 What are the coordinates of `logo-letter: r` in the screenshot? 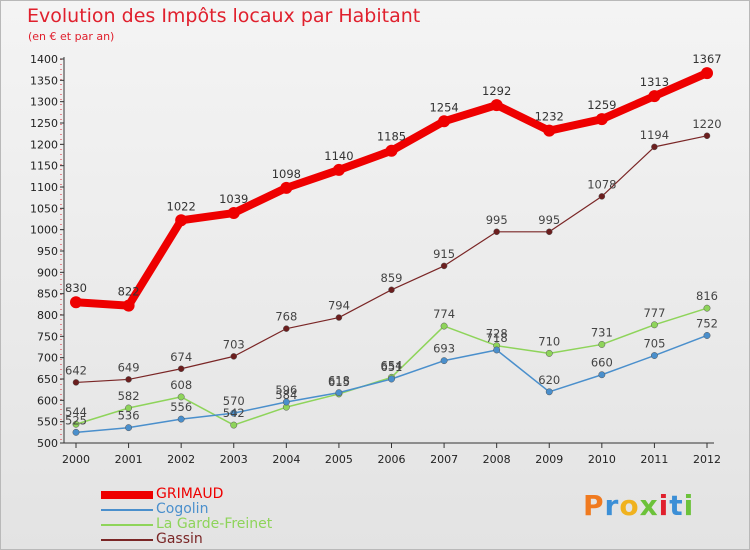 It's located at (612, 505).